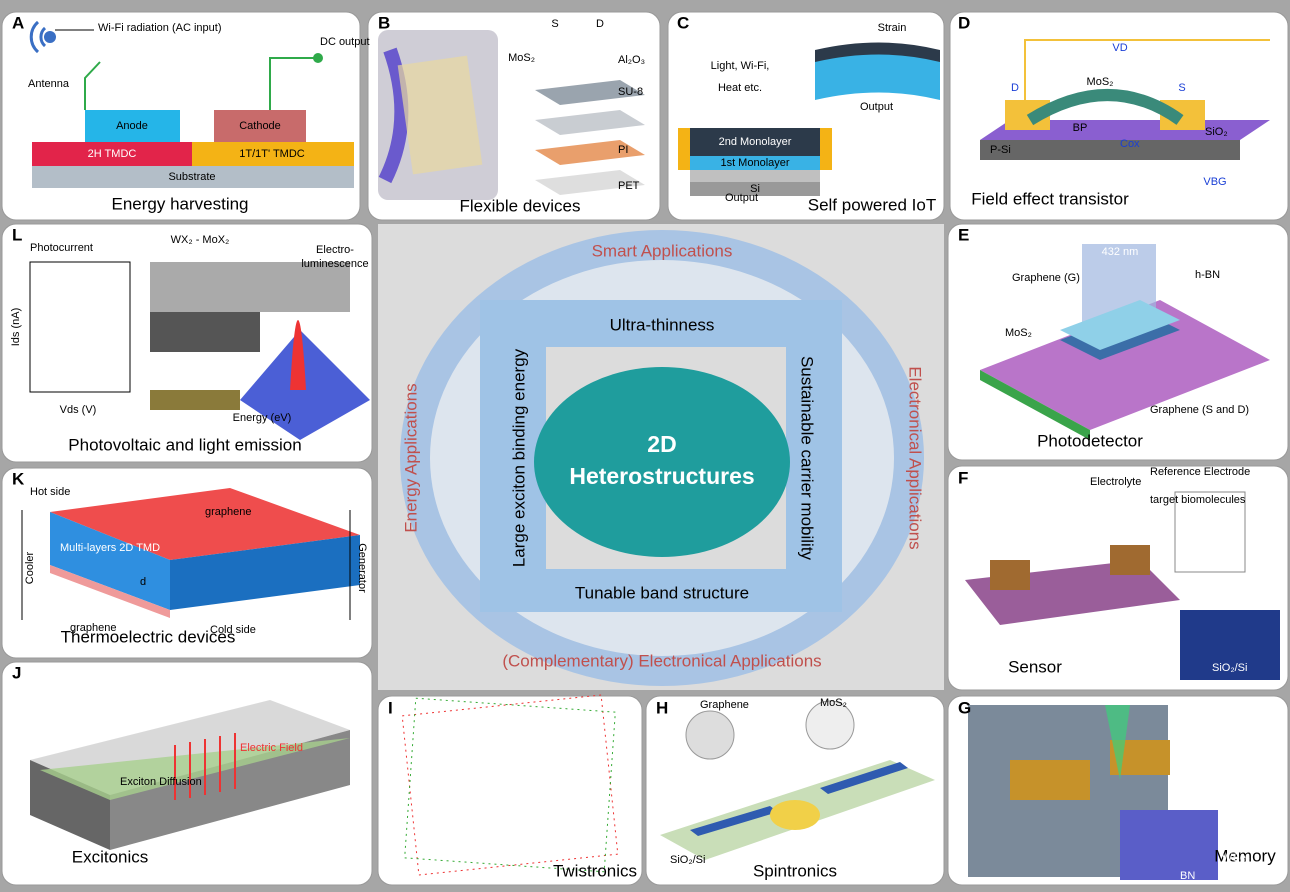 This screenshot has width=1290, height=892. I want to click on property: Ultra-thinness, so click(662, 324).